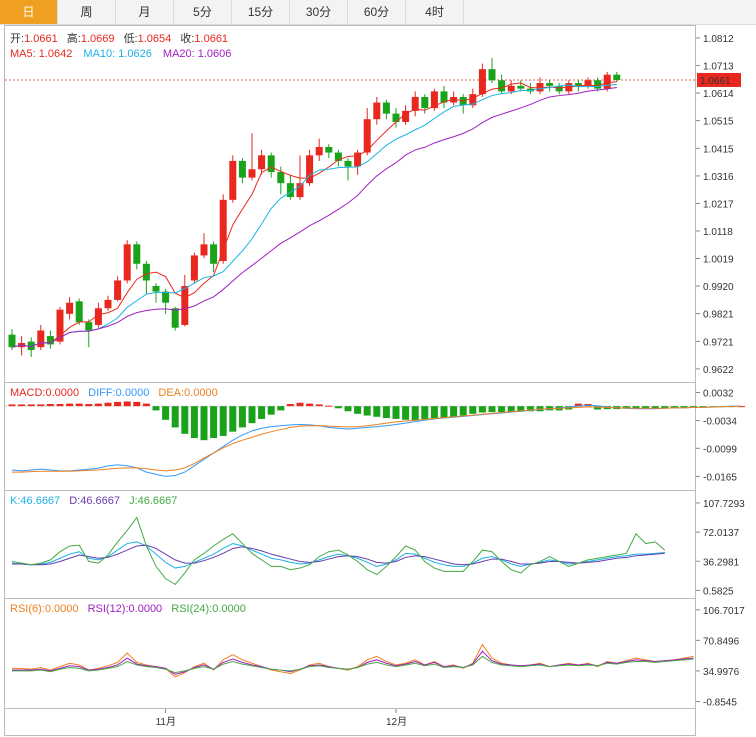  I want to click on price-tick-label: 1.0614, so click(718, 94).